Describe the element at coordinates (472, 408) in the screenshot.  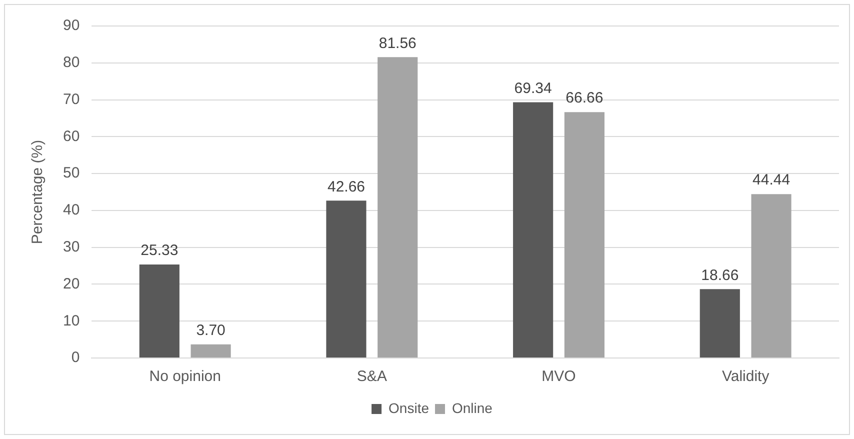
I see `legend-label: Online` at that location.